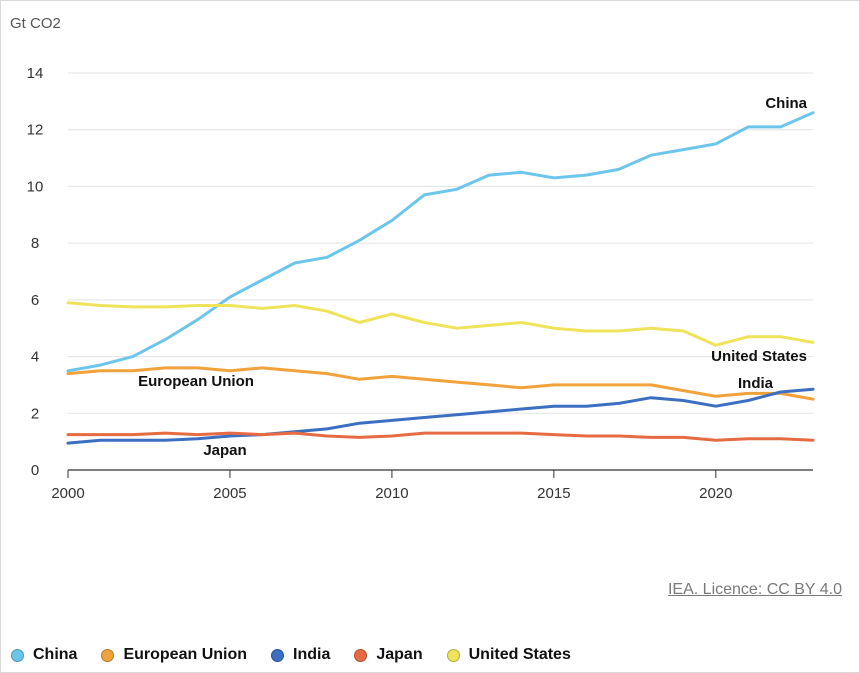 This screenshot has width=860, height=673. Describe the element at coordinates (399, 654) in the screenshot. I see `legend-label-japan: Japan` at that location.